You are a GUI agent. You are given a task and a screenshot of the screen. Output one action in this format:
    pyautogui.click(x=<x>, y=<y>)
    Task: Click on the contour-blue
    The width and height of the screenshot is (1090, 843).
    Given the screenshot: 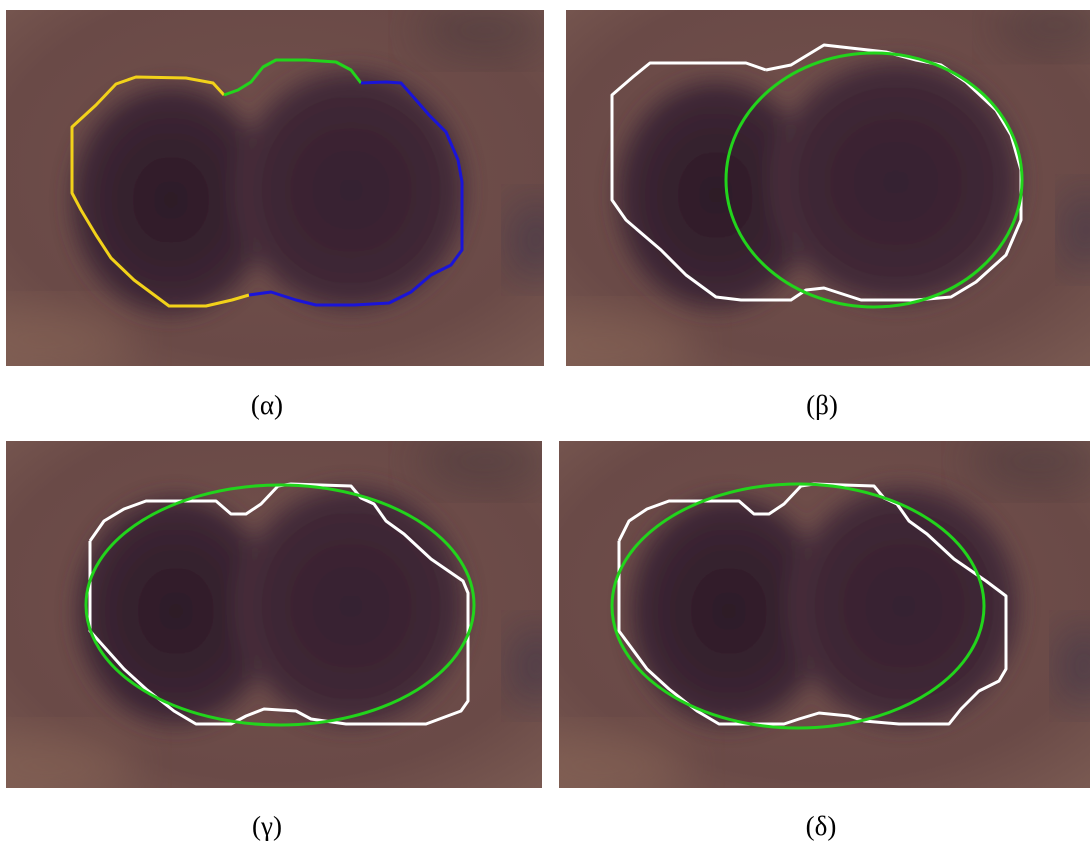 What is the action you would take?
    pyautogui.click(x=356, y=193)
    